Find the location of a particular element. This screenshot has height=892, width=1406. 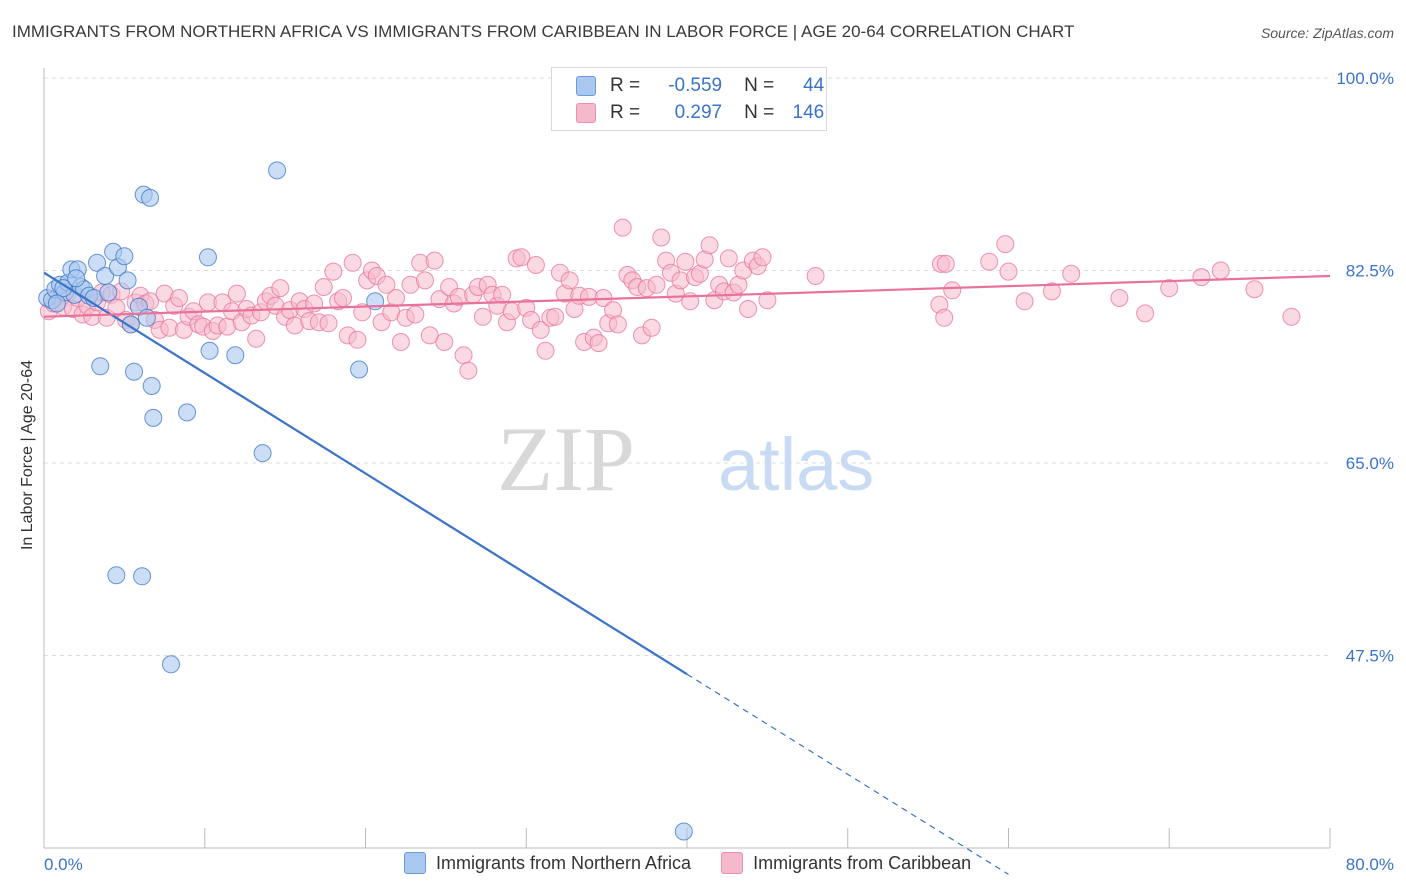

legend-row-caribbean: R = 0.297 N = 146 is located at coordinates (700, 113).